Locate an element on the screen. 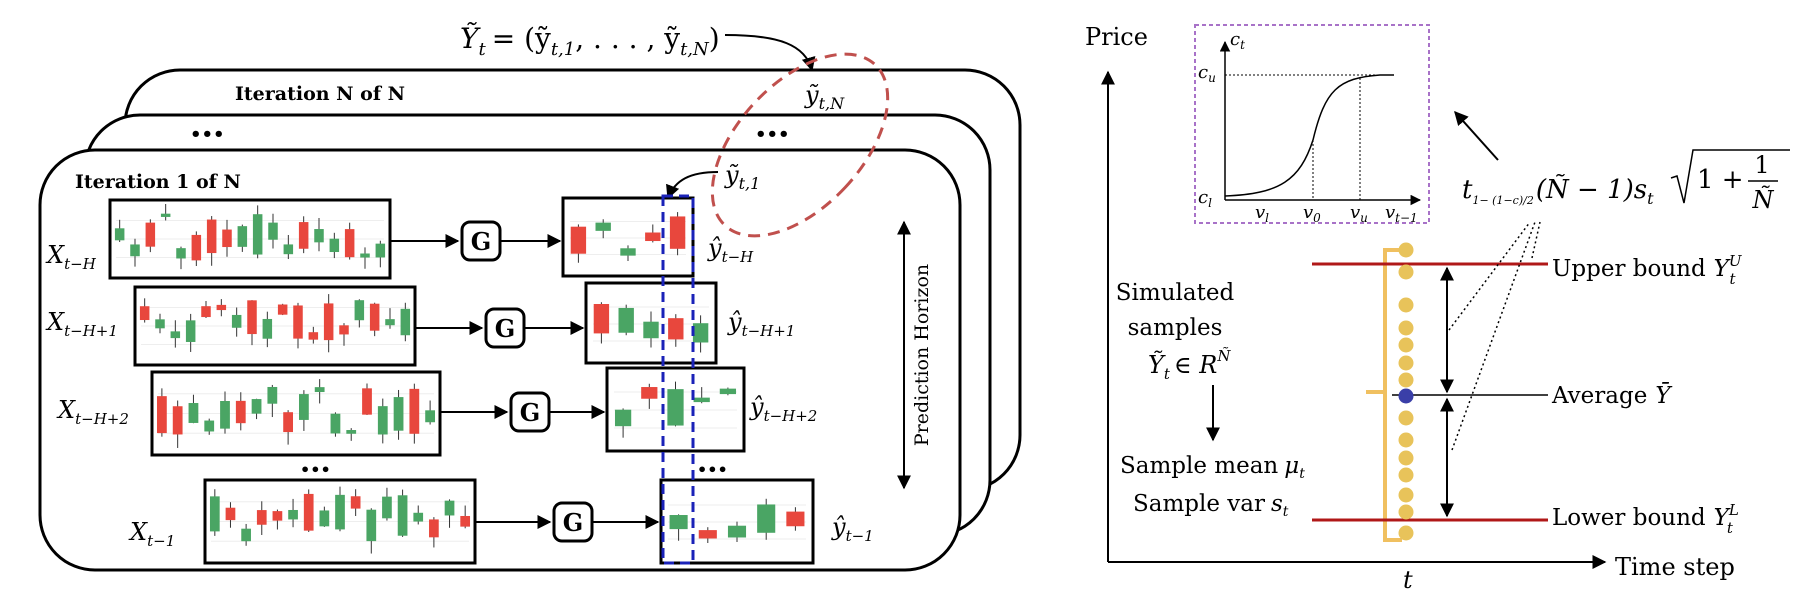 The height and width of the screenshot is (600, 1810). interval-formula: t1− (1−c)/2(Ñ − 1)st is located at coordinates (1558, 190).